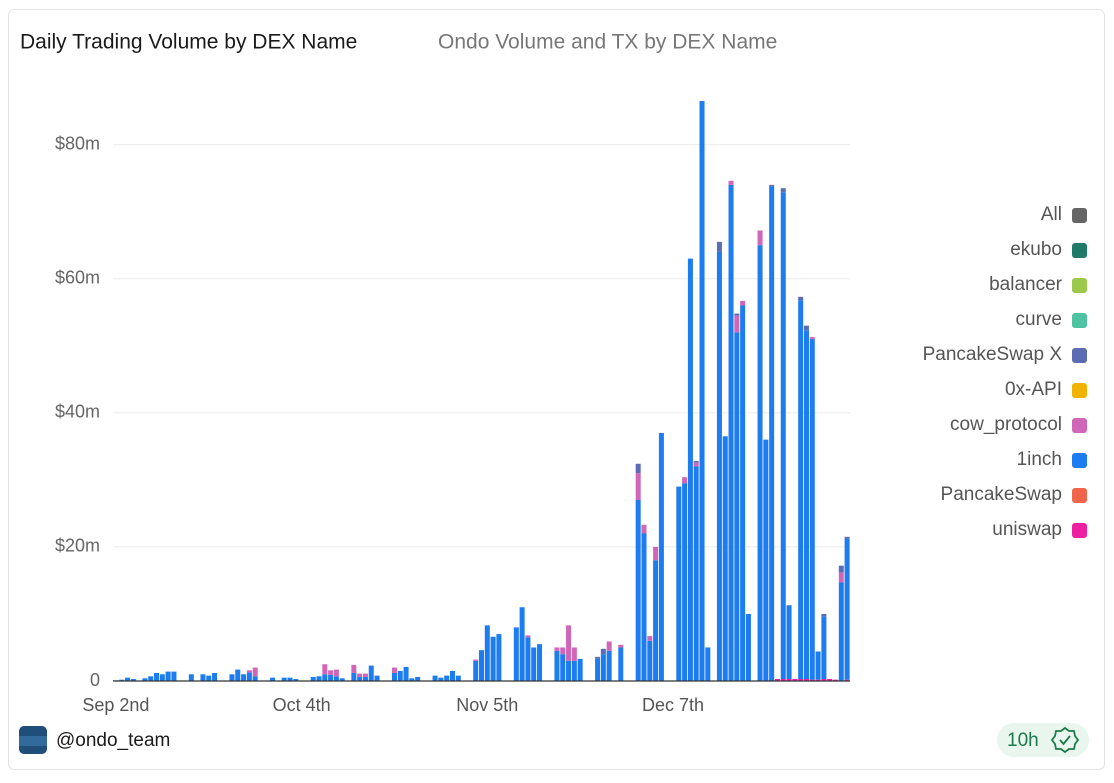 Image resolution: width=1114 pixels, height=783 pixels. What do you see at coordinates (77, 412) in the screenshot?
I see `y-tick-label: $40m` at bounding box center [77, 412].